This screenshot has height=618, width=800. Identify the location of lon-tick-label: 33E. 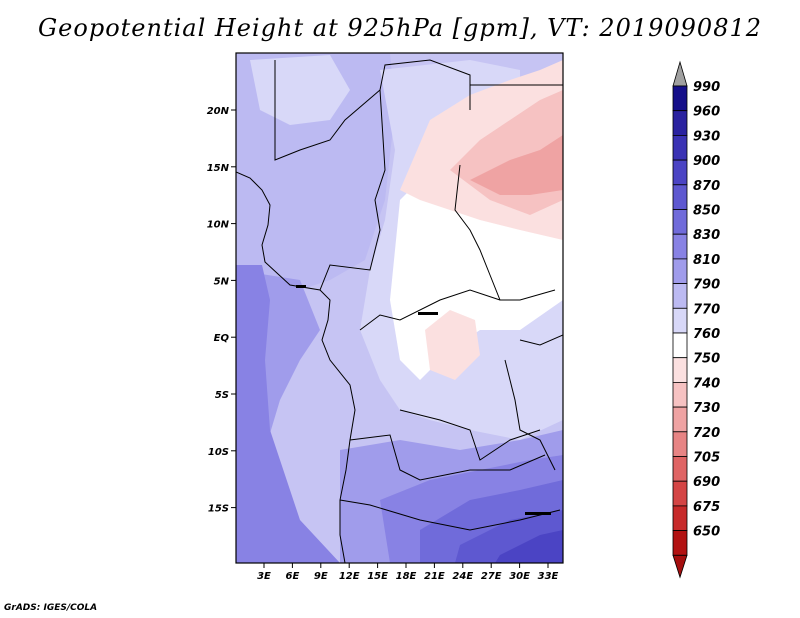
(548, 576).